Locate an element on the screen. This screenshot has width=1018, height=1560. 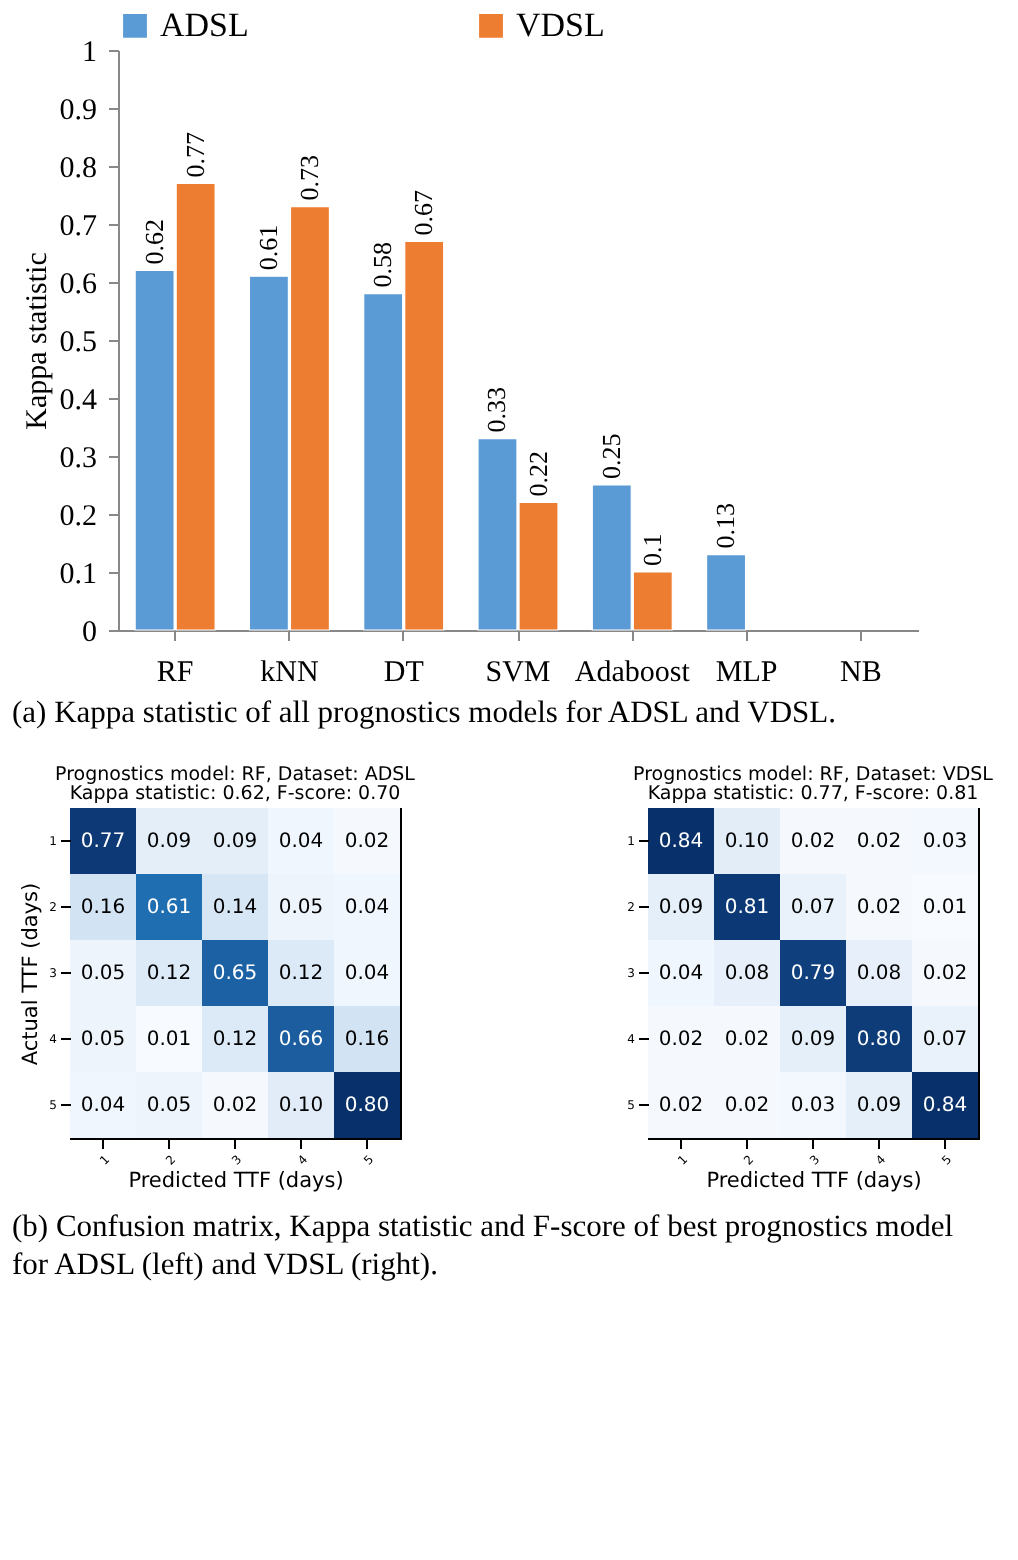
data-label: 0.67 is located at coordinates (423, 212).